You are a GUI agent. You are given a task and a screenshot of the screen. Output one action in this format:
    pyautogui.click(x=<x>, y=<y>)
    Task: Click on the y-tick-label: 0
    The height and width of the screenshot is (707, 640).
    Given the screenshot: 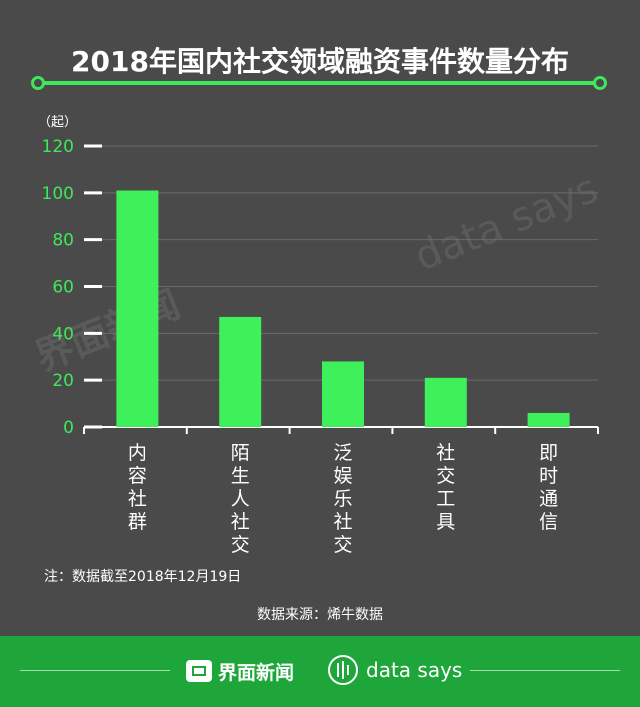 What is the action you would take?
    pyautogui.click(x=68, y=428)
    